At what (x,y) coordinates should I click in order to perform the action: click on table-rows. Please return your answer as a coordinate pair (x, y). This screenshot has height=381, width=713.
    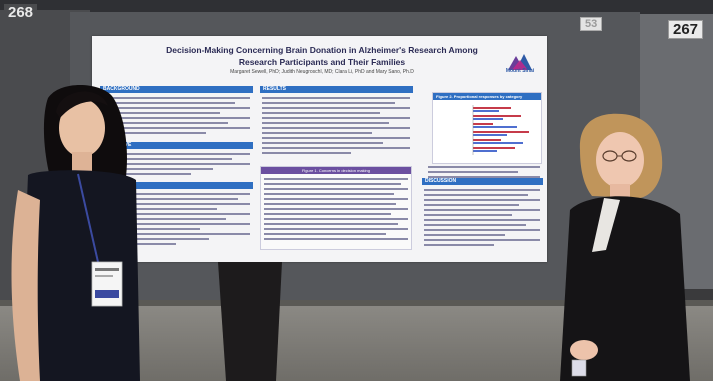
    Looking at the image, I should click on (336, 210).